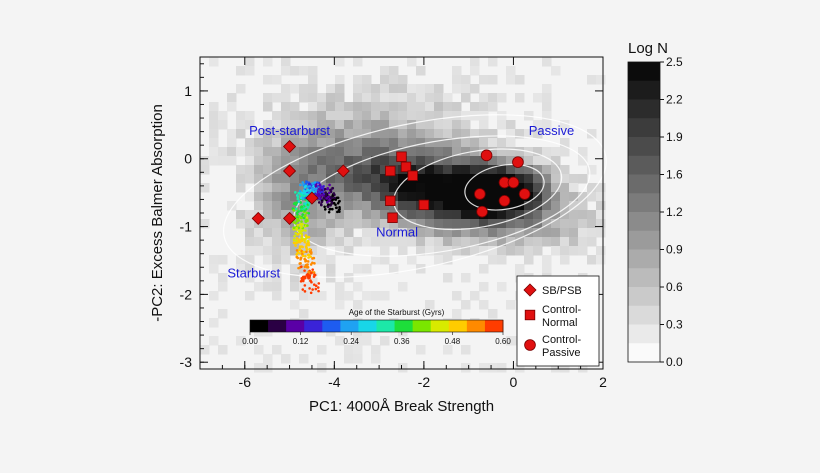  I want to click on region-label: Normal, so click(397, 232).